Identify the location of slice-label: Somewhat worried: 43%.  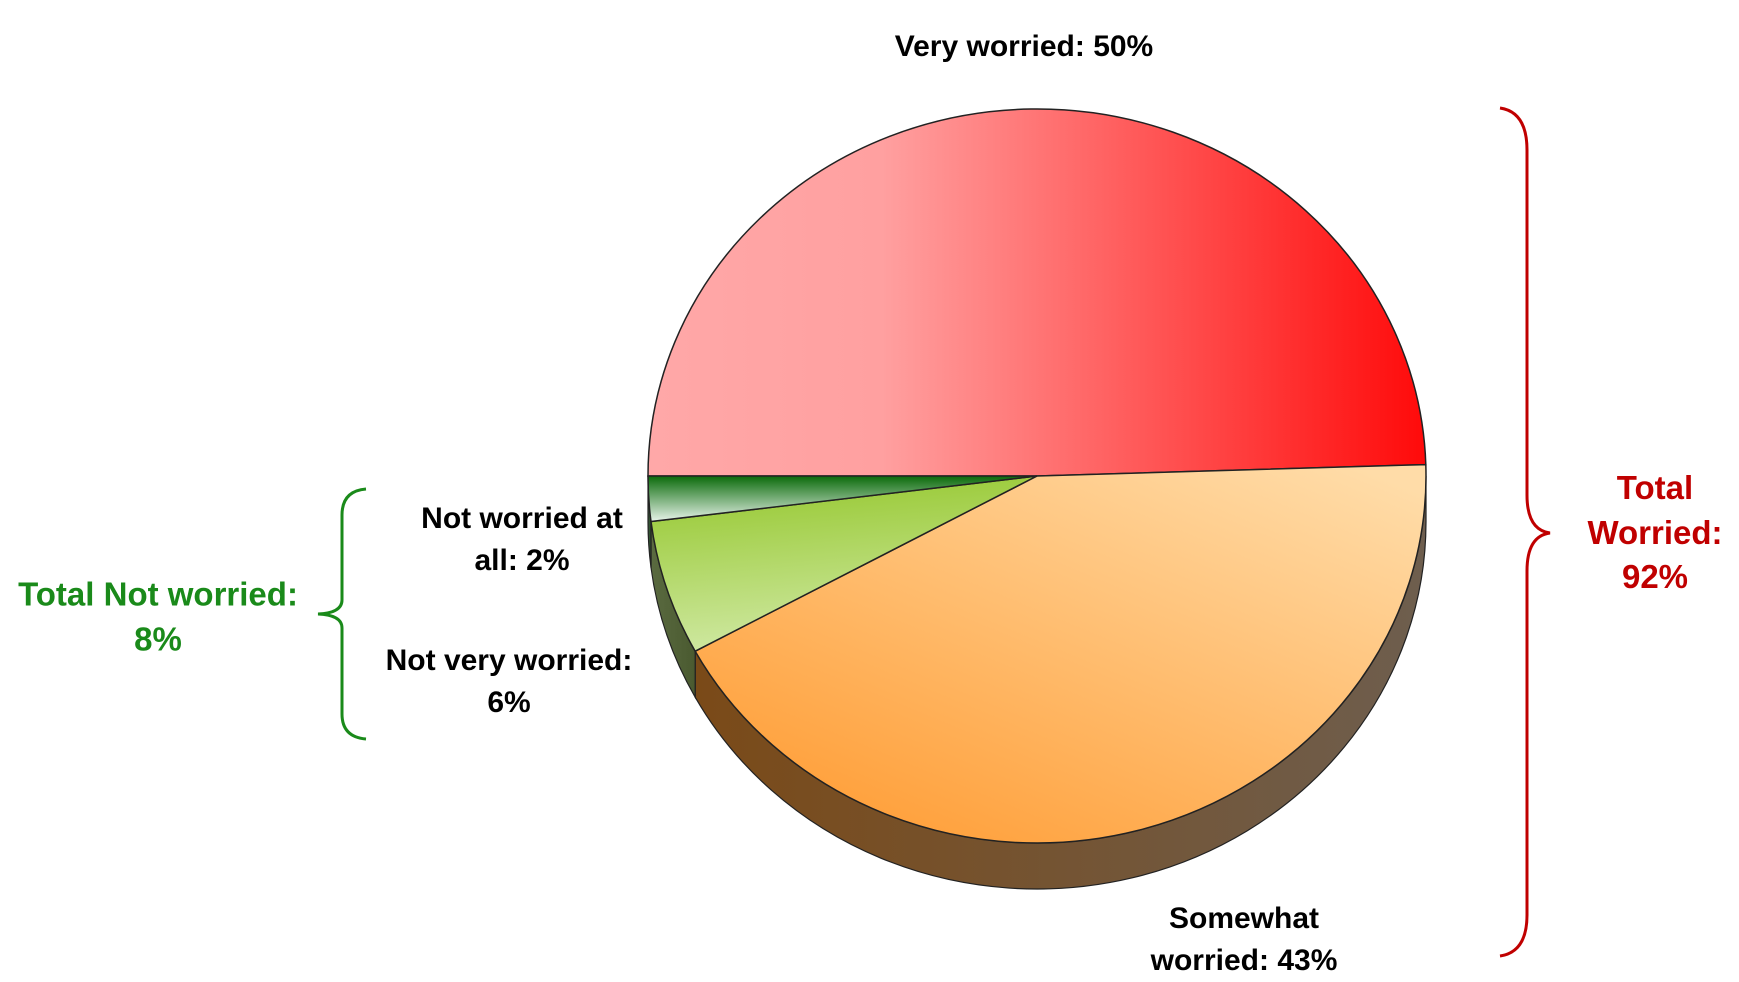
(1244, 940).